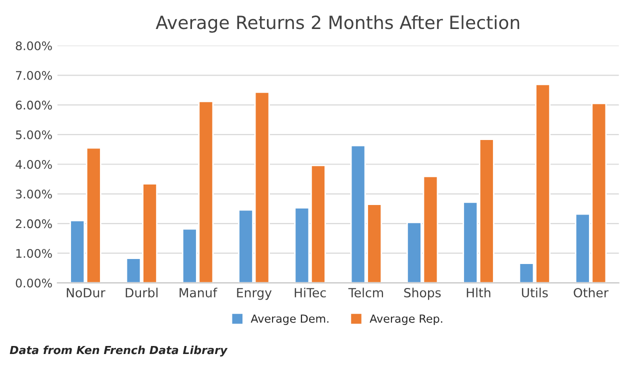 Image resolution: width=638 pixels, height=365 pixels. Describe the element at coordinates (289, 319) in the screenshot. I see `legend-label: Average Dem.` at that location.